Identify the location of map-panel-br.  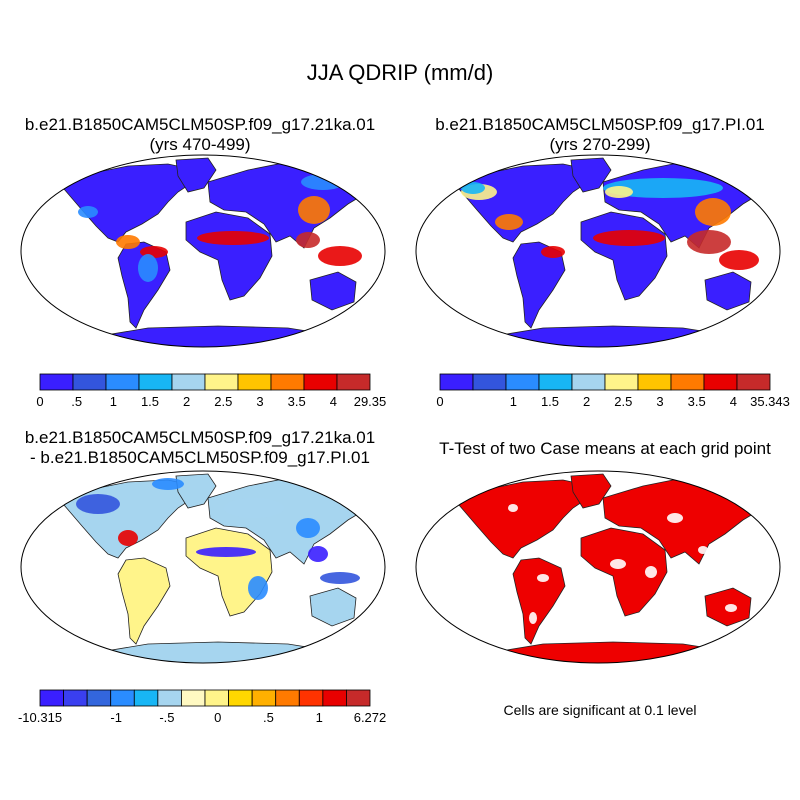
(598, 567).